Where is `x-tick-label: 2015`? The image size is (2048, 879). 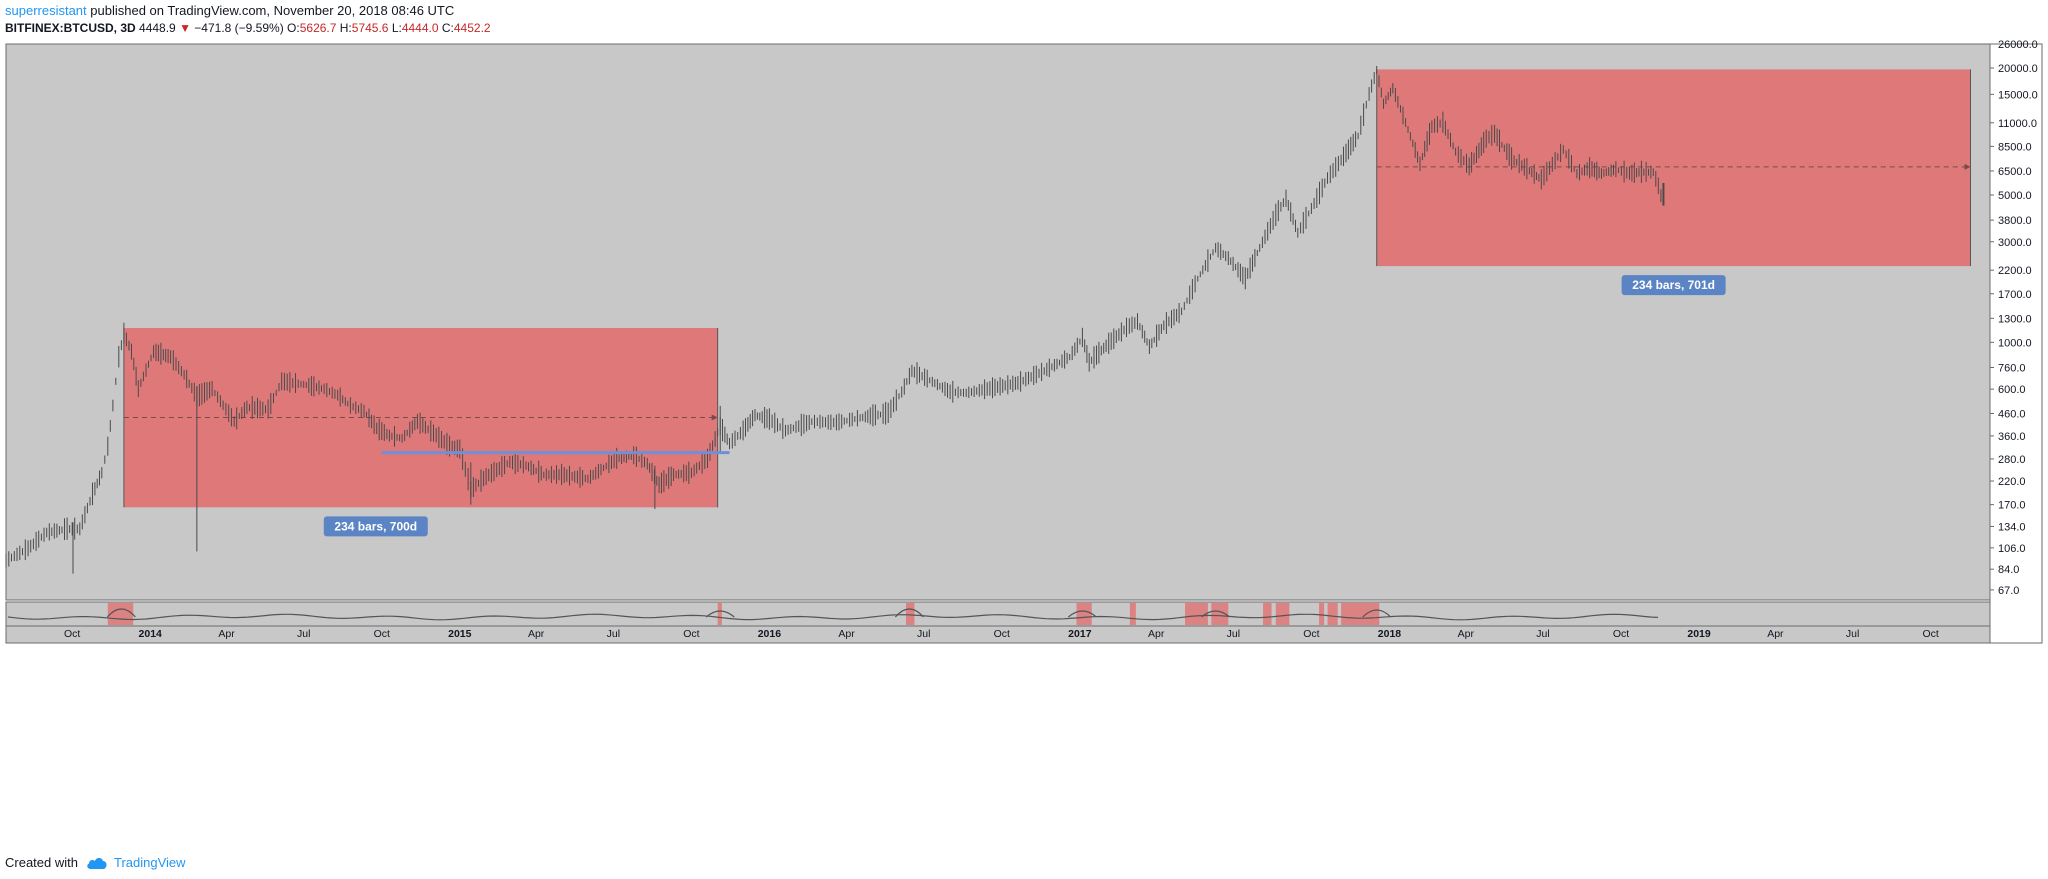
x-tick-label: 2015 is located at coordinates (460, 634).